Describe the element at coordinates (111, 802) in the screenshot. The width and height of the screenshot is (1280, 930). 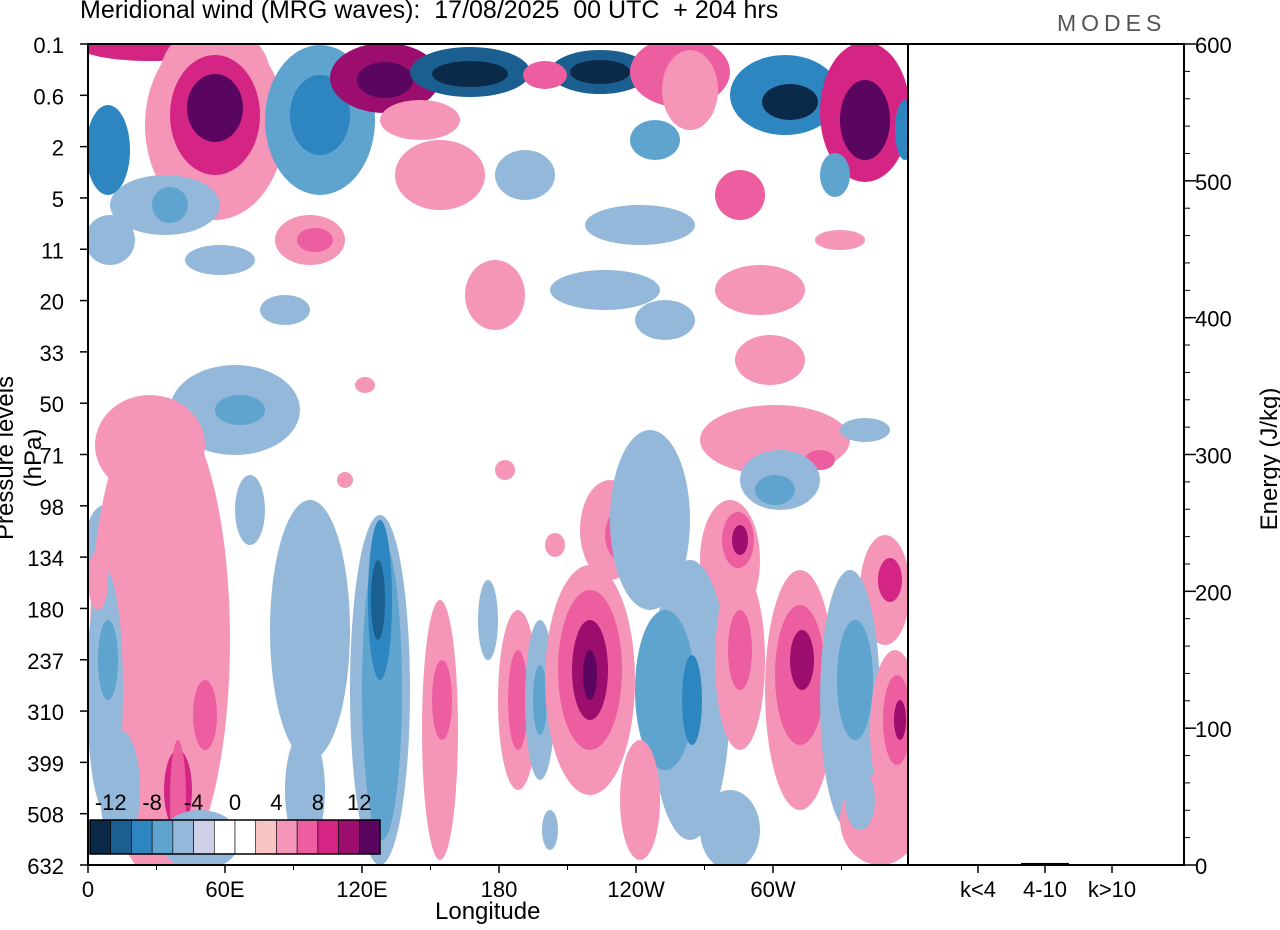
I see `colorbar-label: -12` at that location.